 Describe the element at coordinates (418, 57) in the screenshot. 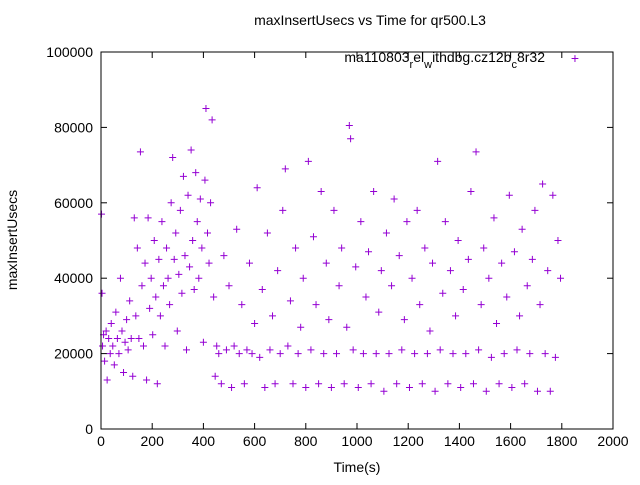

I see `legend-label-part: el` at that location.